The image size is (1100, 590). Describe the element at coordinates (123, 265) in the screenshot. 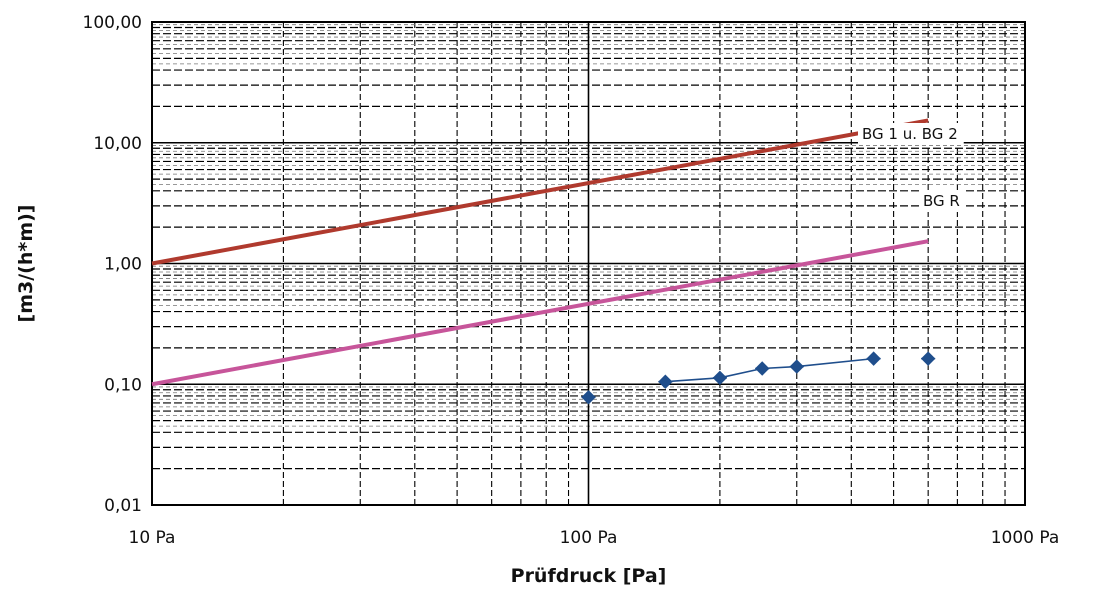

I see `y-tick-label: 1,00` at that location.